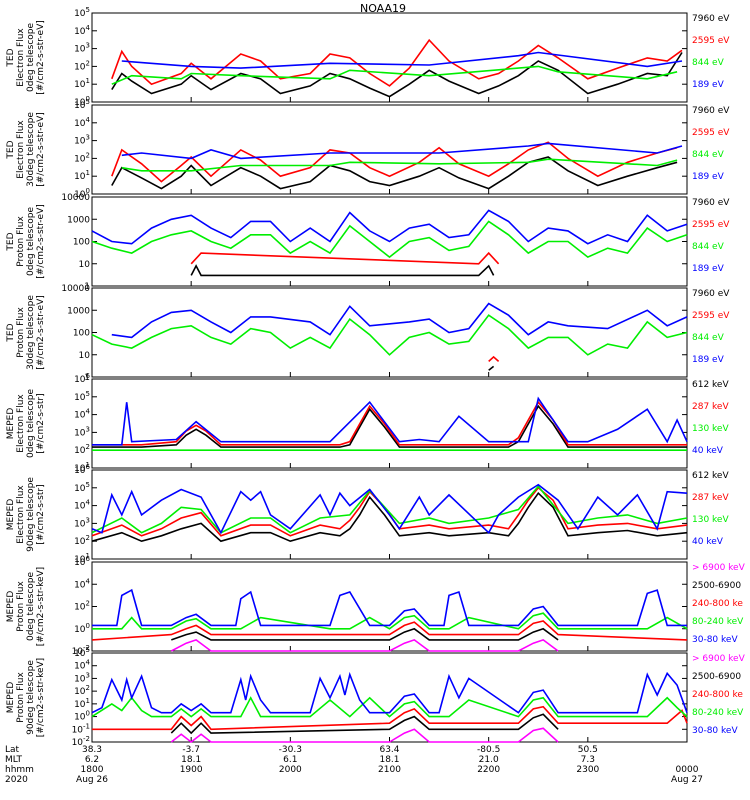 The height and width of the screenshot is (800, 750). Describe the element at coordinates (92, 760) in the screenshot. I see `x-tick-label: 6.2` at that location.